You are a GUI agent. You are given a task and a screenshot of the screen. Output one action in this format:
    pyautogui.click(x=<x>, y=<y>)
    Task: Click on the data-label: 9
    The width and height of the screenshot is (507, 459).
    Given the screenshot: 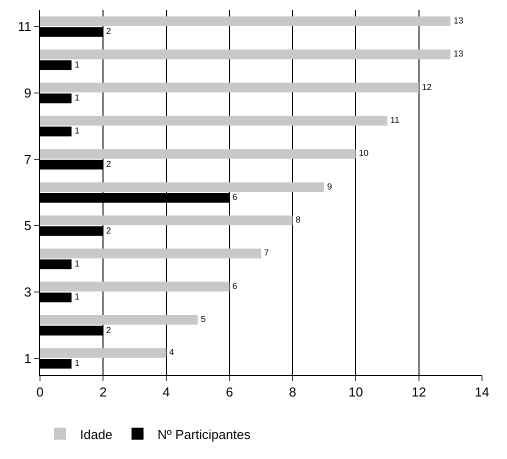 What is the action you would take?
    pyautogui.click(x=329, y=186)
    